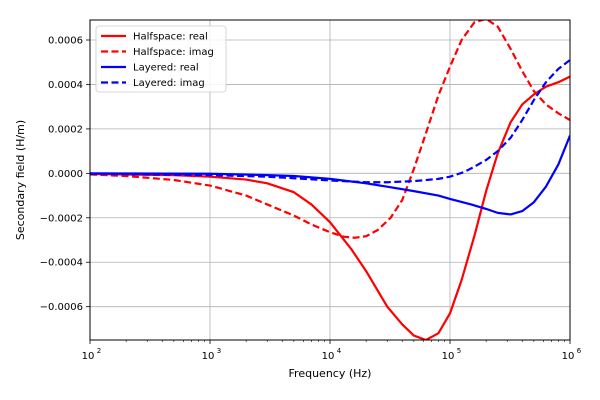 The height and width of the screenshot is (400, 600). I want to click on y-tick-label: −0.0006, so click(61, 307).